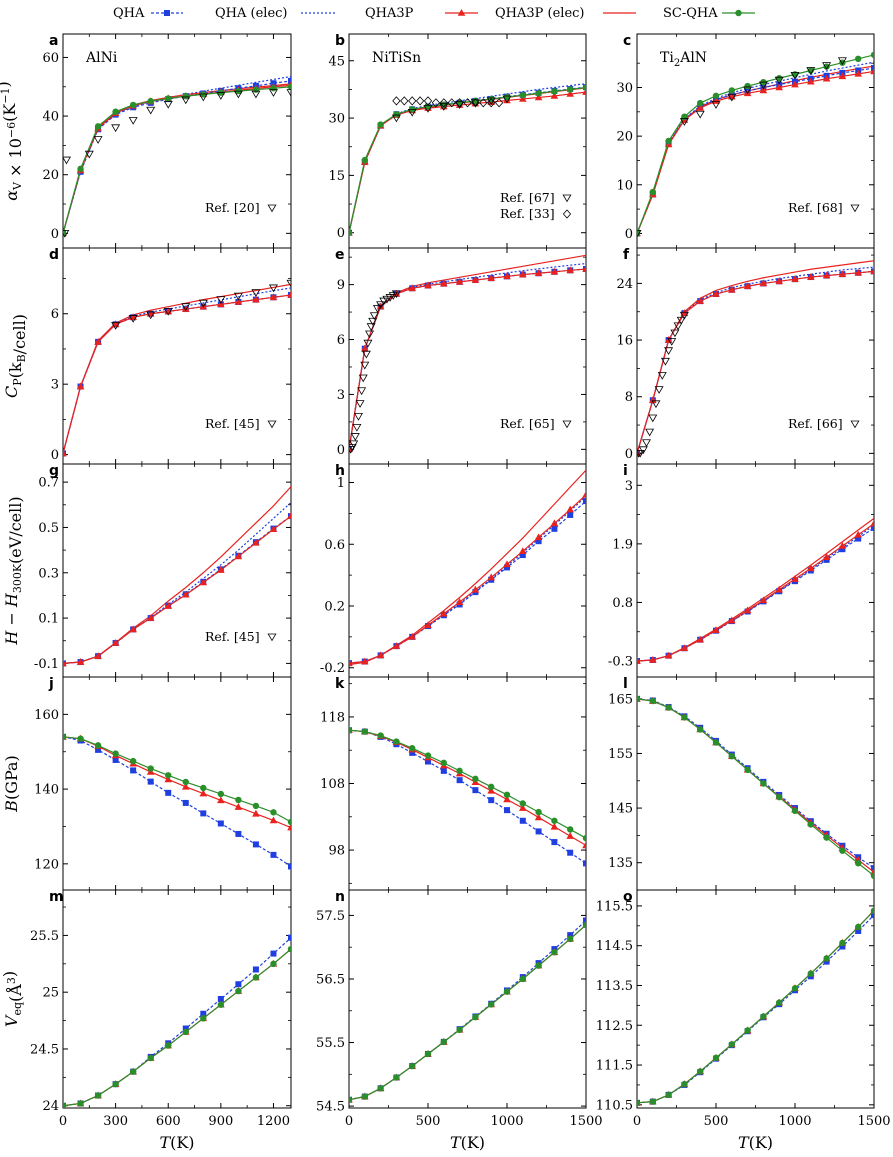  What do you see at coordinates (459, 1009) in the screenshot?
I see `panel-n: 54.5 55.5 56.5 57.5 0 500 1000 1500 n` at bounding box center [459, 1009].